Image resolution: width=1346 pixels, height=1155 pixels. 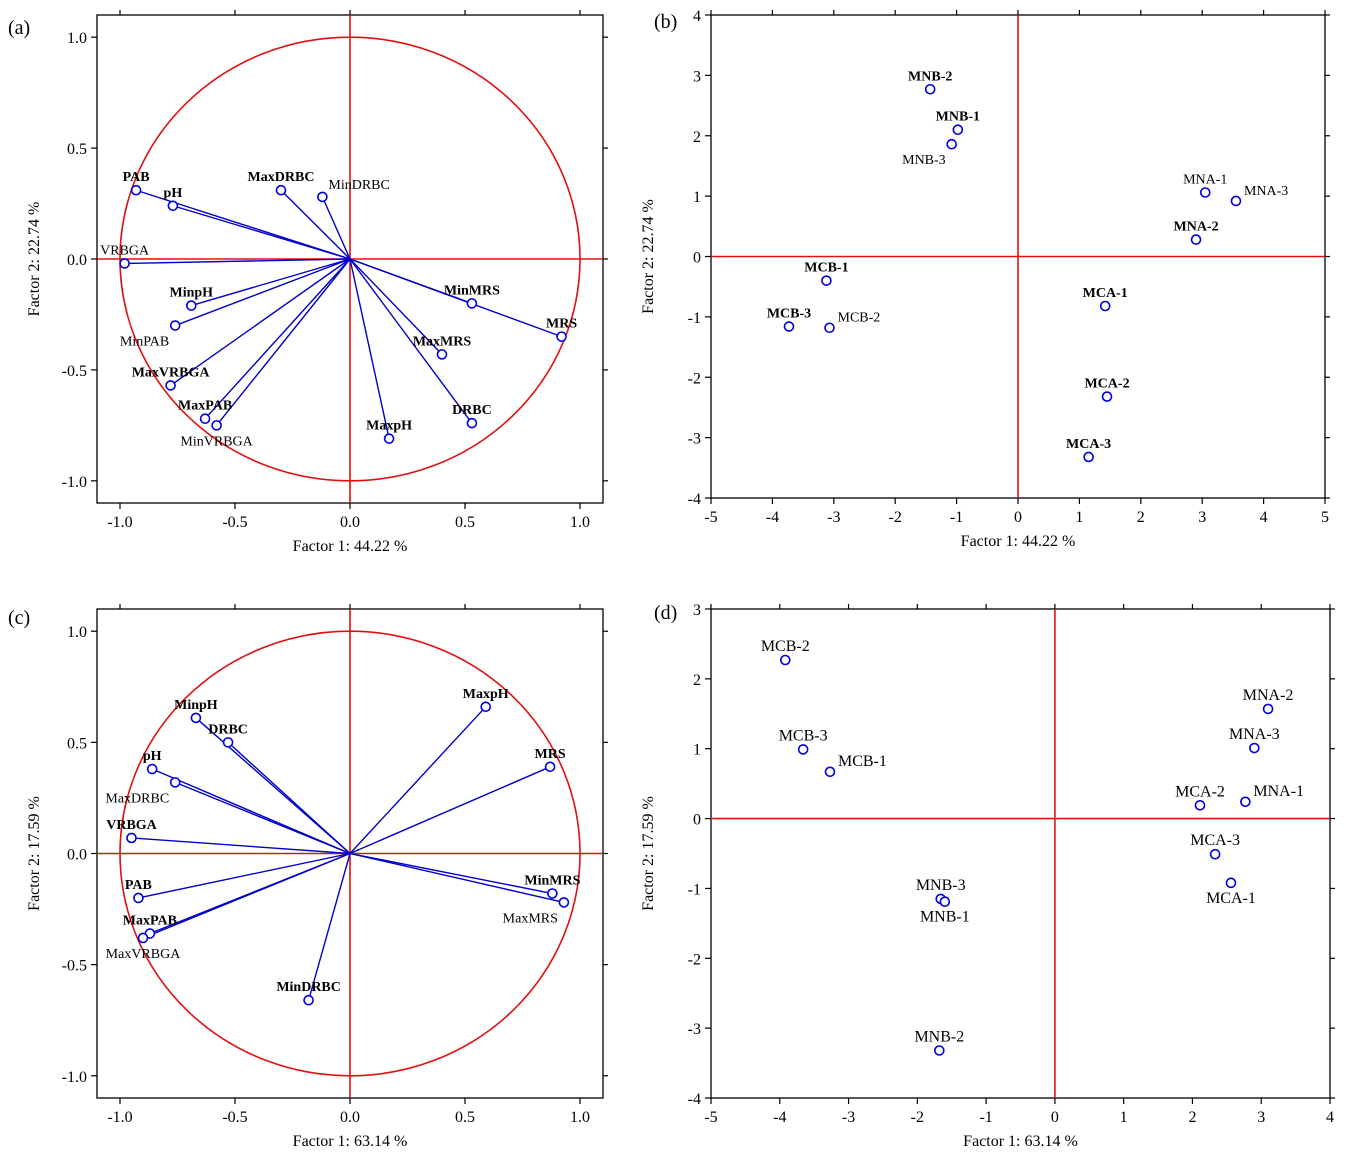 What do you see at coordinates (694, 889) in the screenshot?
I see `y-tick-label: -1` at bounding box center [694, 889].